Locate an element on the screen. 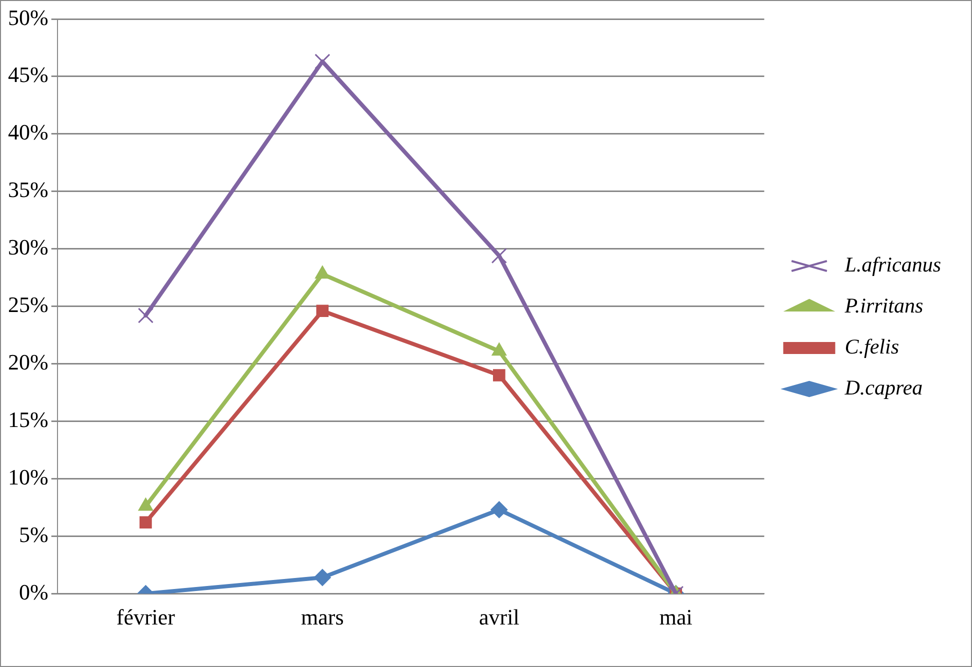  x-tick-label: mars is located at coordinates (322, 617).